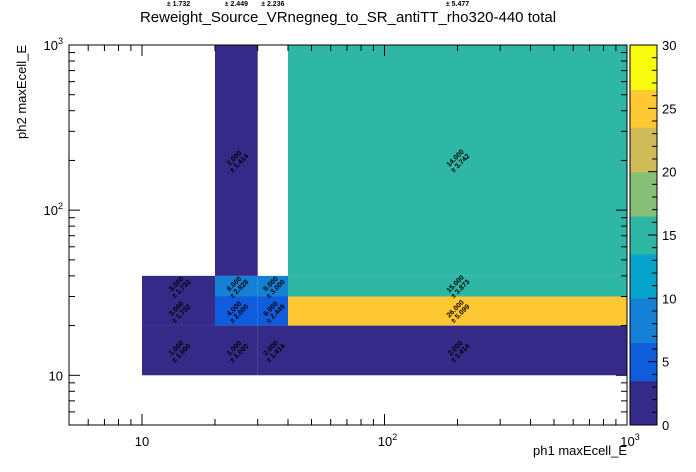 The width and height of the screenshot is (696, 472). I want to click on x-tick-label: 10², so click(387, 440).